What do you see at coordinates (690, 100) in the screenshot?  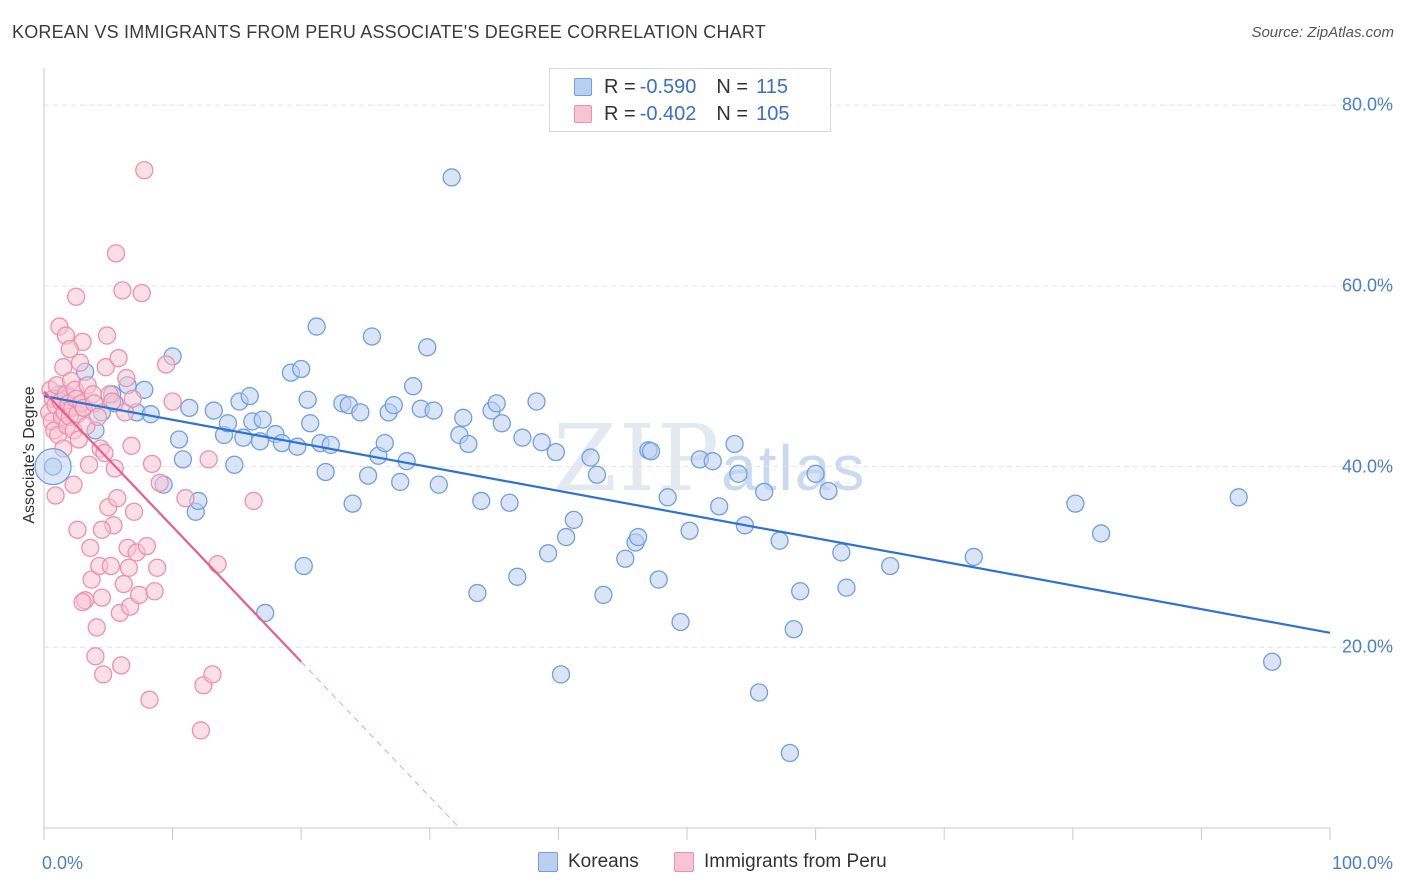 I see `correlation-legend: R = -0.590 N = 115 R = -0.402 N = 105` at bounding box center [690, 100].